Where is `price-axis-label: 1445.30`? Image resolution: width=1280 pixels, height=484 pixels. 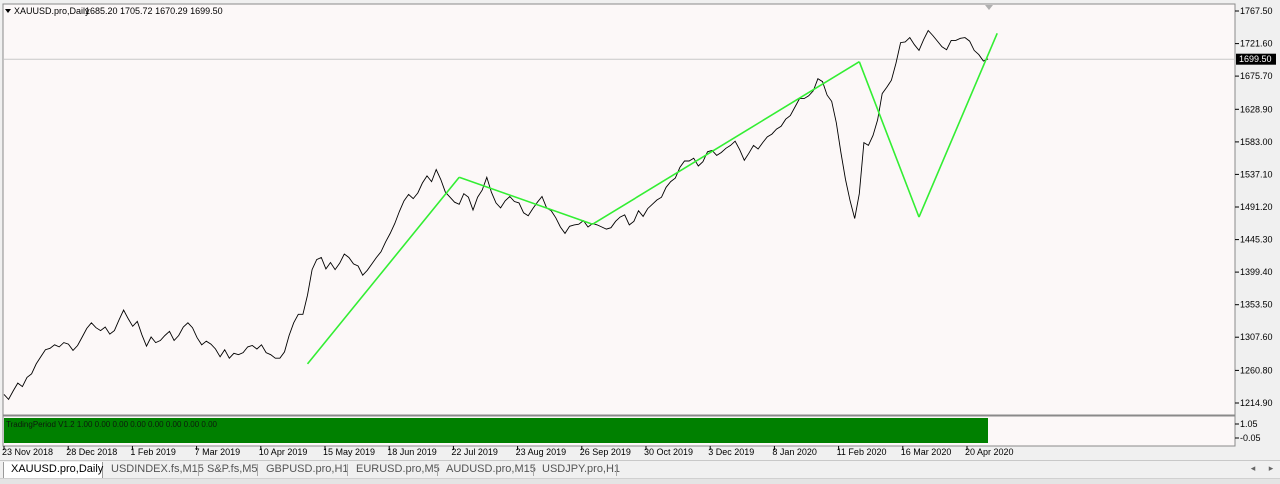
price-axis-label: 1445.30 is located at coordinates (1256, 240).